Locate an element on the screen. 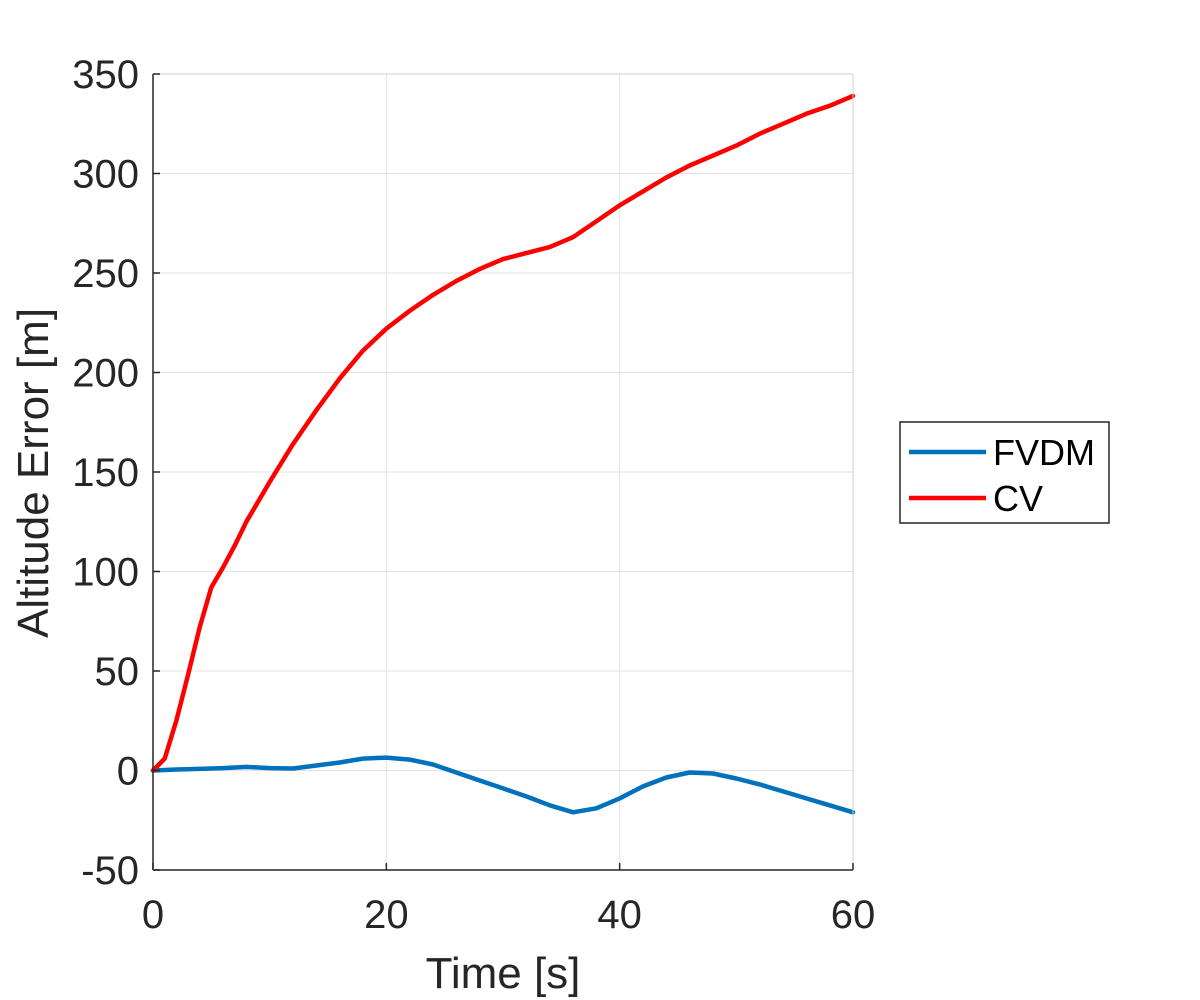 The height and width of the screenshot is (1000, 1200). legend-label-fvdm: FVDM is located at coordinates (1044, 452).